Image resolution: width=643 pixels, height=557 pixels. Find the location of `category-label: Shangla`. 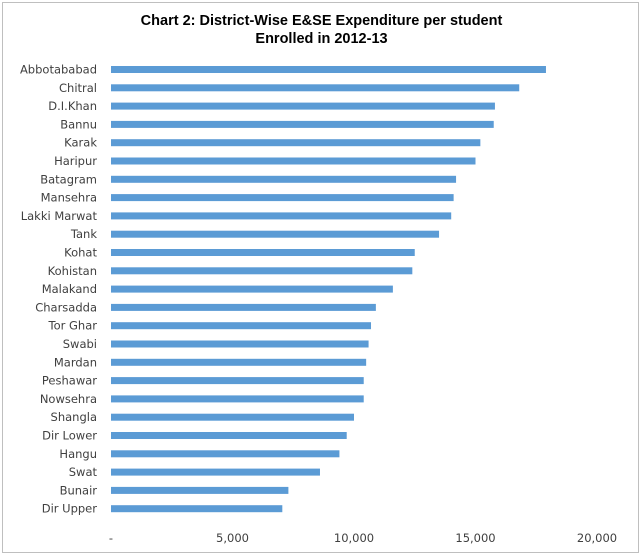

category-label: Shangla is located at coordinates (74, 417).